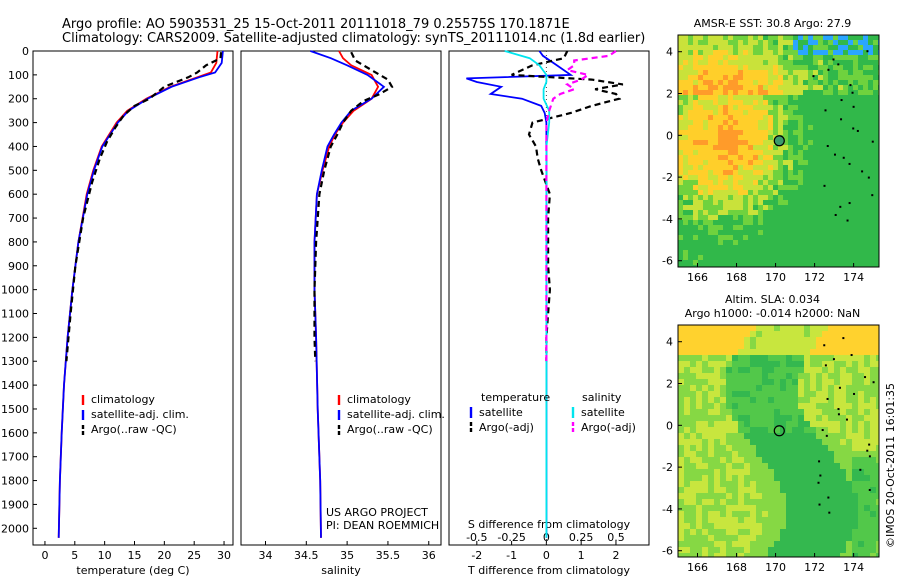 The height and width of the screenshot is (580, 900). Describe the element at coordinates (515, 397) in the screenshot. I see `difference-legend-temperature-title: temperature` at that location.